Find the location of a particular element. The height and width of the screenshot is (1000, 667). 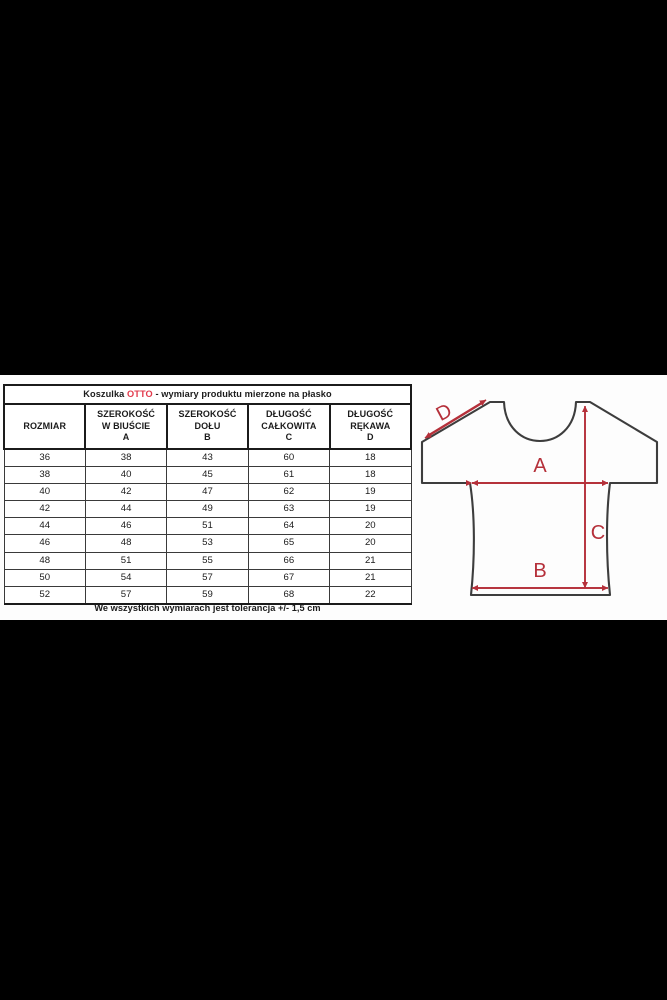

cell-bottom: 49 is located at coordinates (207, 509).